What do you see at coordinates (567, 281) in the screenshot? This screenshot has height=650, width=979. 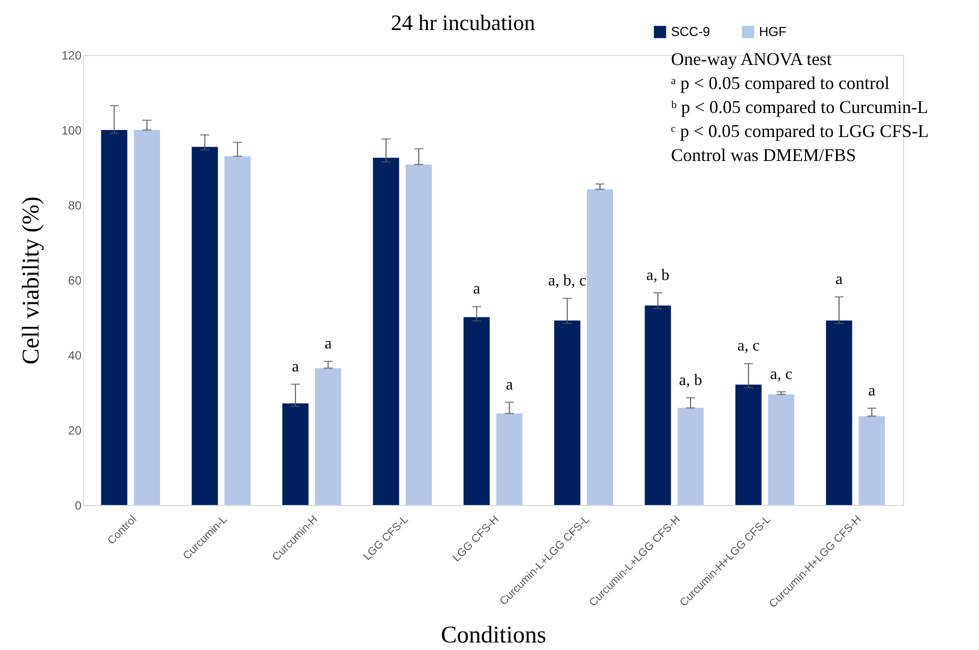 I see `data-label: a, b, c` at bounding box center [567, 281].